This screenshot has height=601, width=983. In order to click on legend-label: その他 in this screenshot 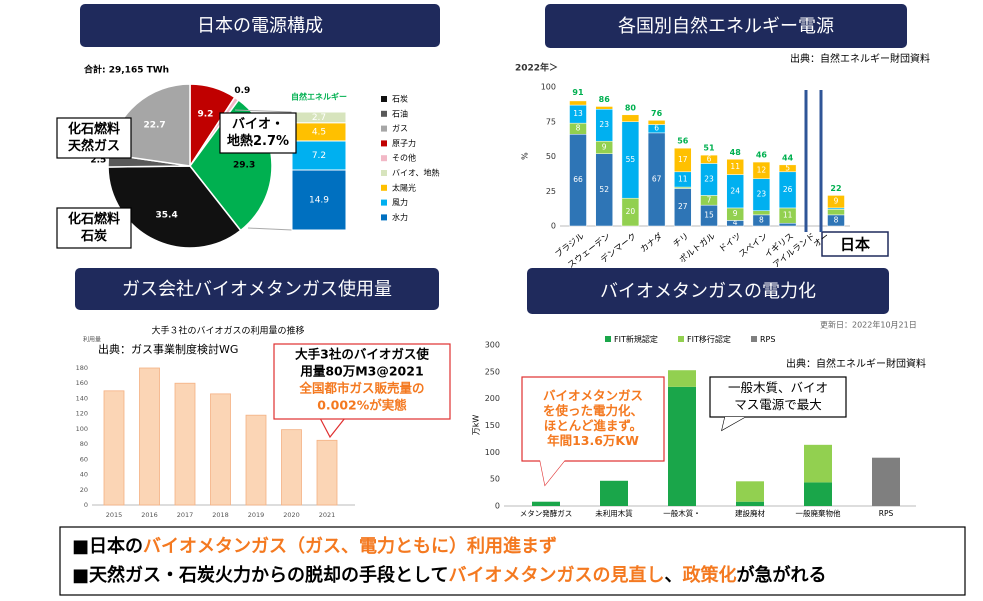, I will do `click(404, 158)`.